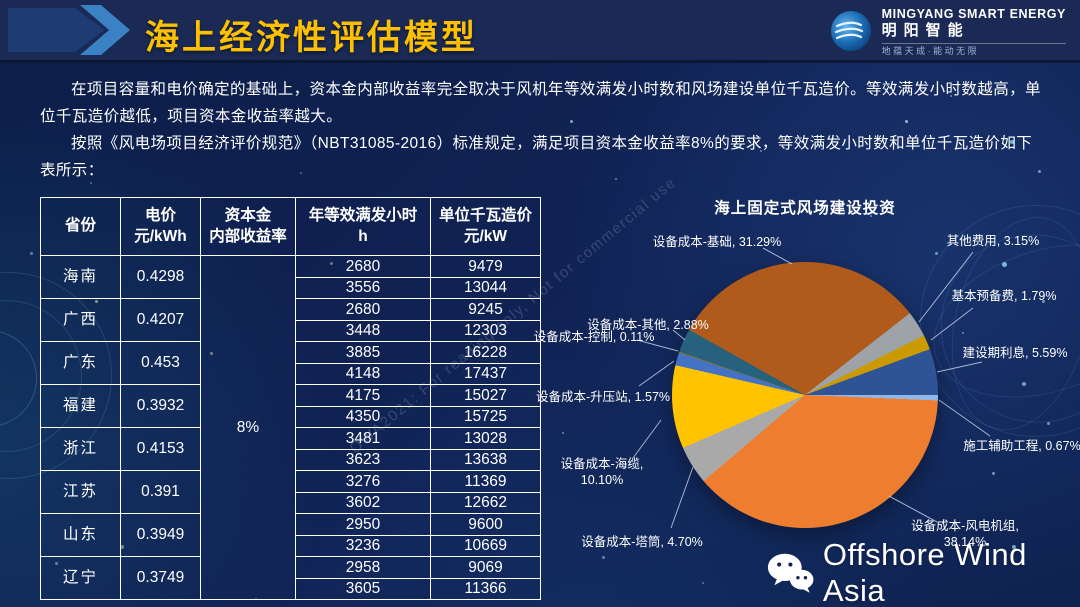 The height and width of the screenshot is (607, 1080). I want to click on page-title: 海上经济性评估模型, so click(311, 38).